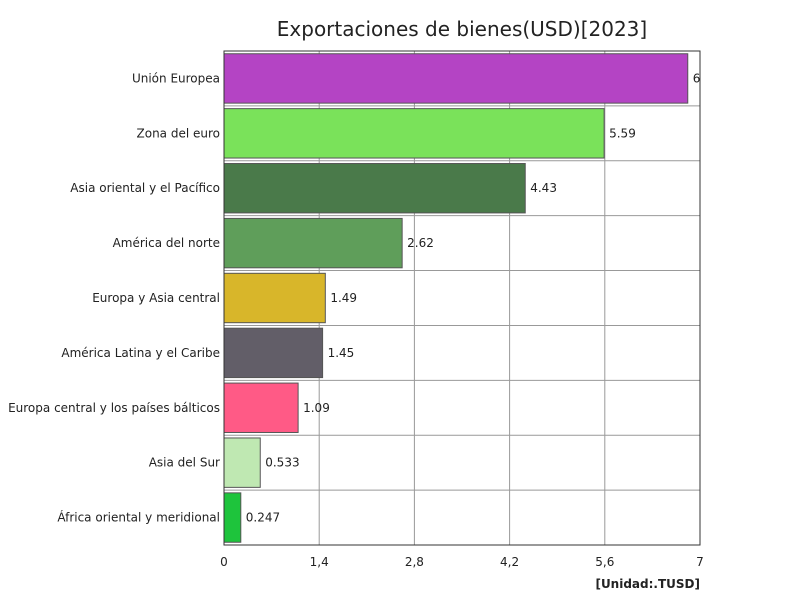 This screenshot has width=800, height=600. I want to click on category-label: Europa y Asia central, so click(156, 298).